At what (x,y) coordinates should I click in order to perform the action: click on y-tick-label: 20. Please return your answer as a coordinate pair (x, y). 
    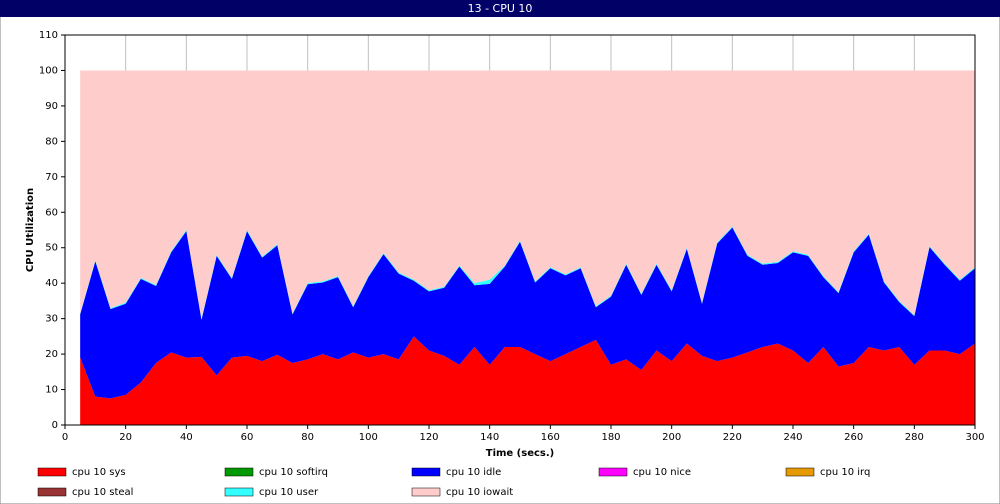
    Looking at the image, I should click on (51, 354).